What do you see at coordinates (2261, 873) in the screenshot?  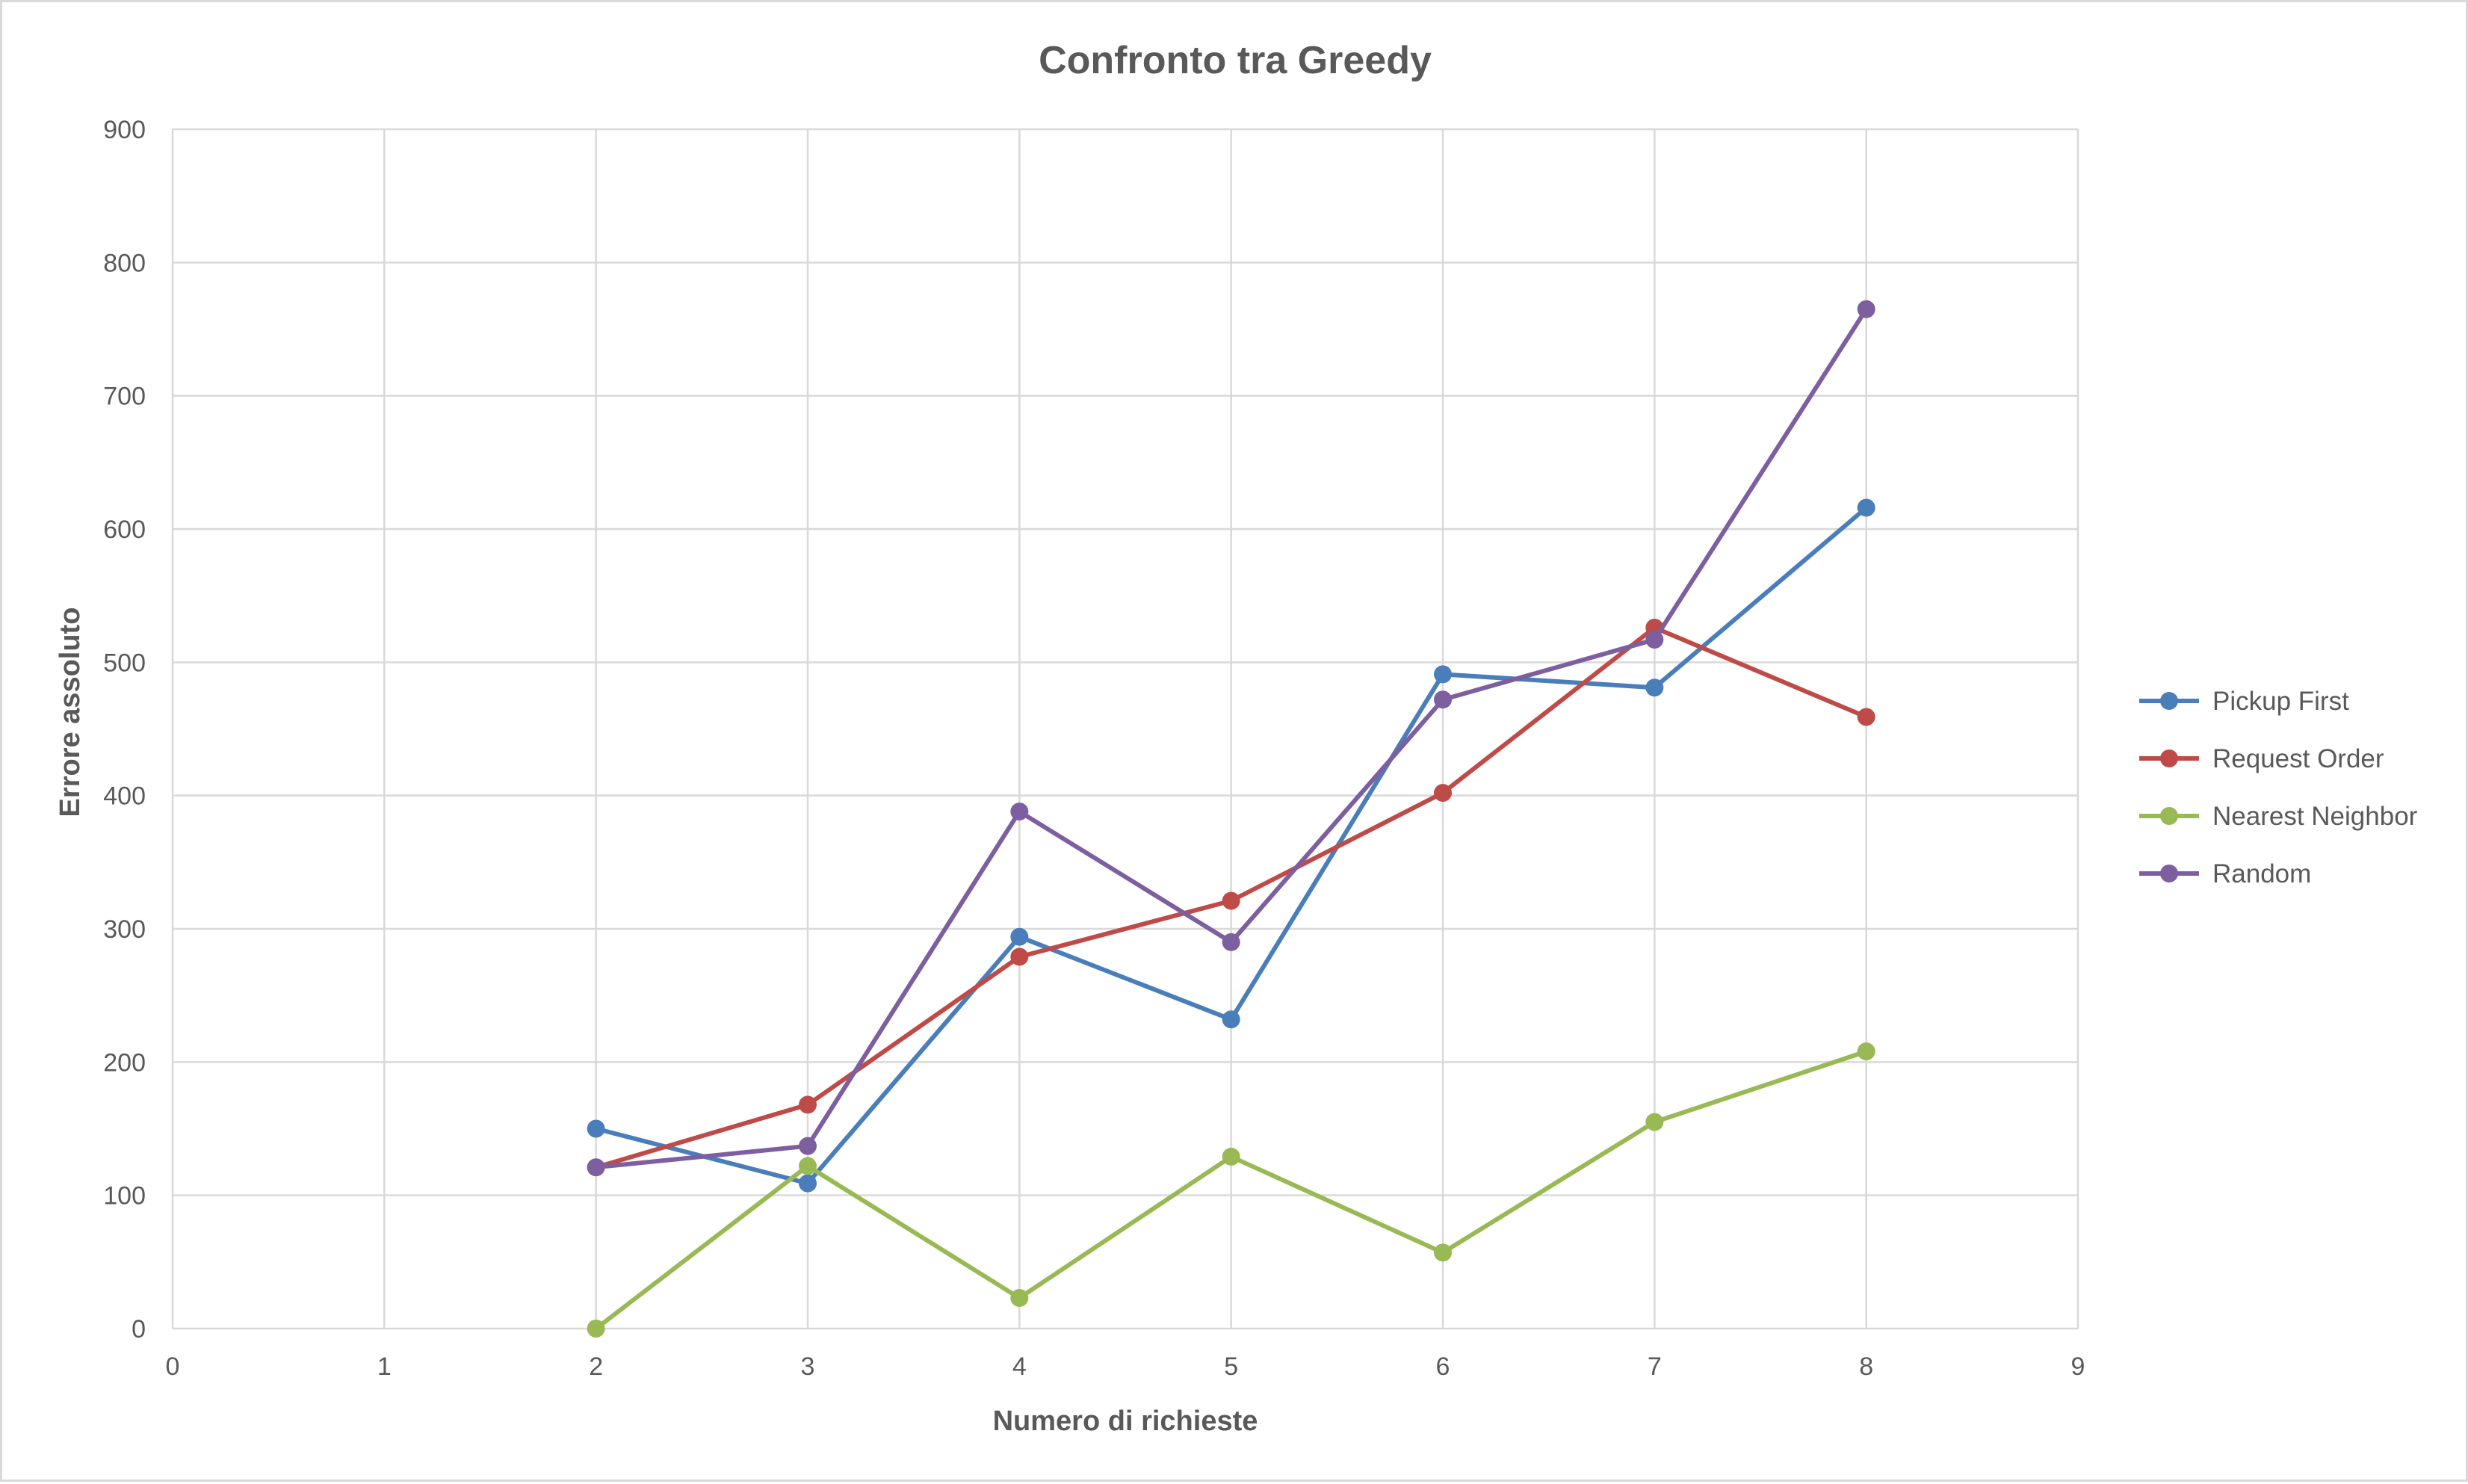 I see `legend-label: Random` at bounding box center [2261, 873].